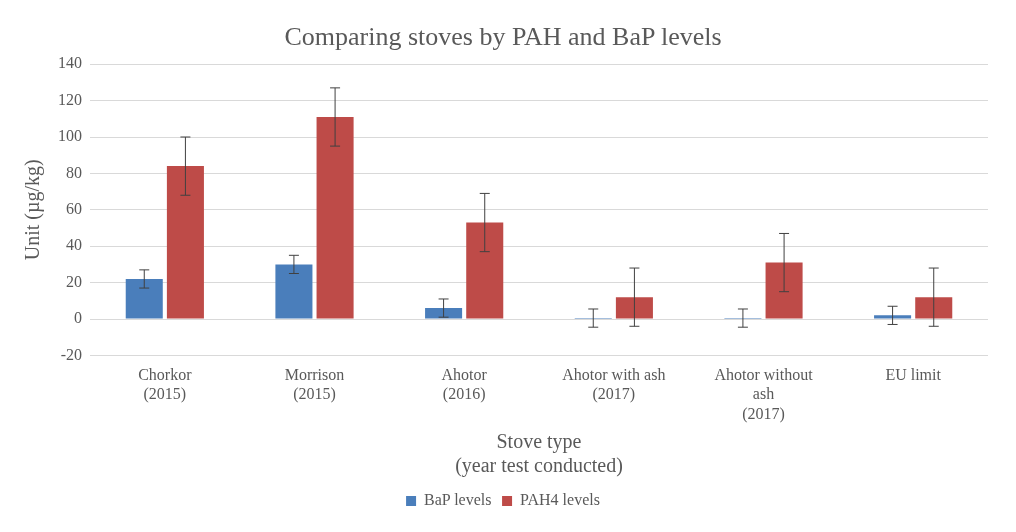 This screenshot has height=532, width=1016. I want to click on chart-title: Comparing stoves by PAH and BaP levels, so click(503, 37).